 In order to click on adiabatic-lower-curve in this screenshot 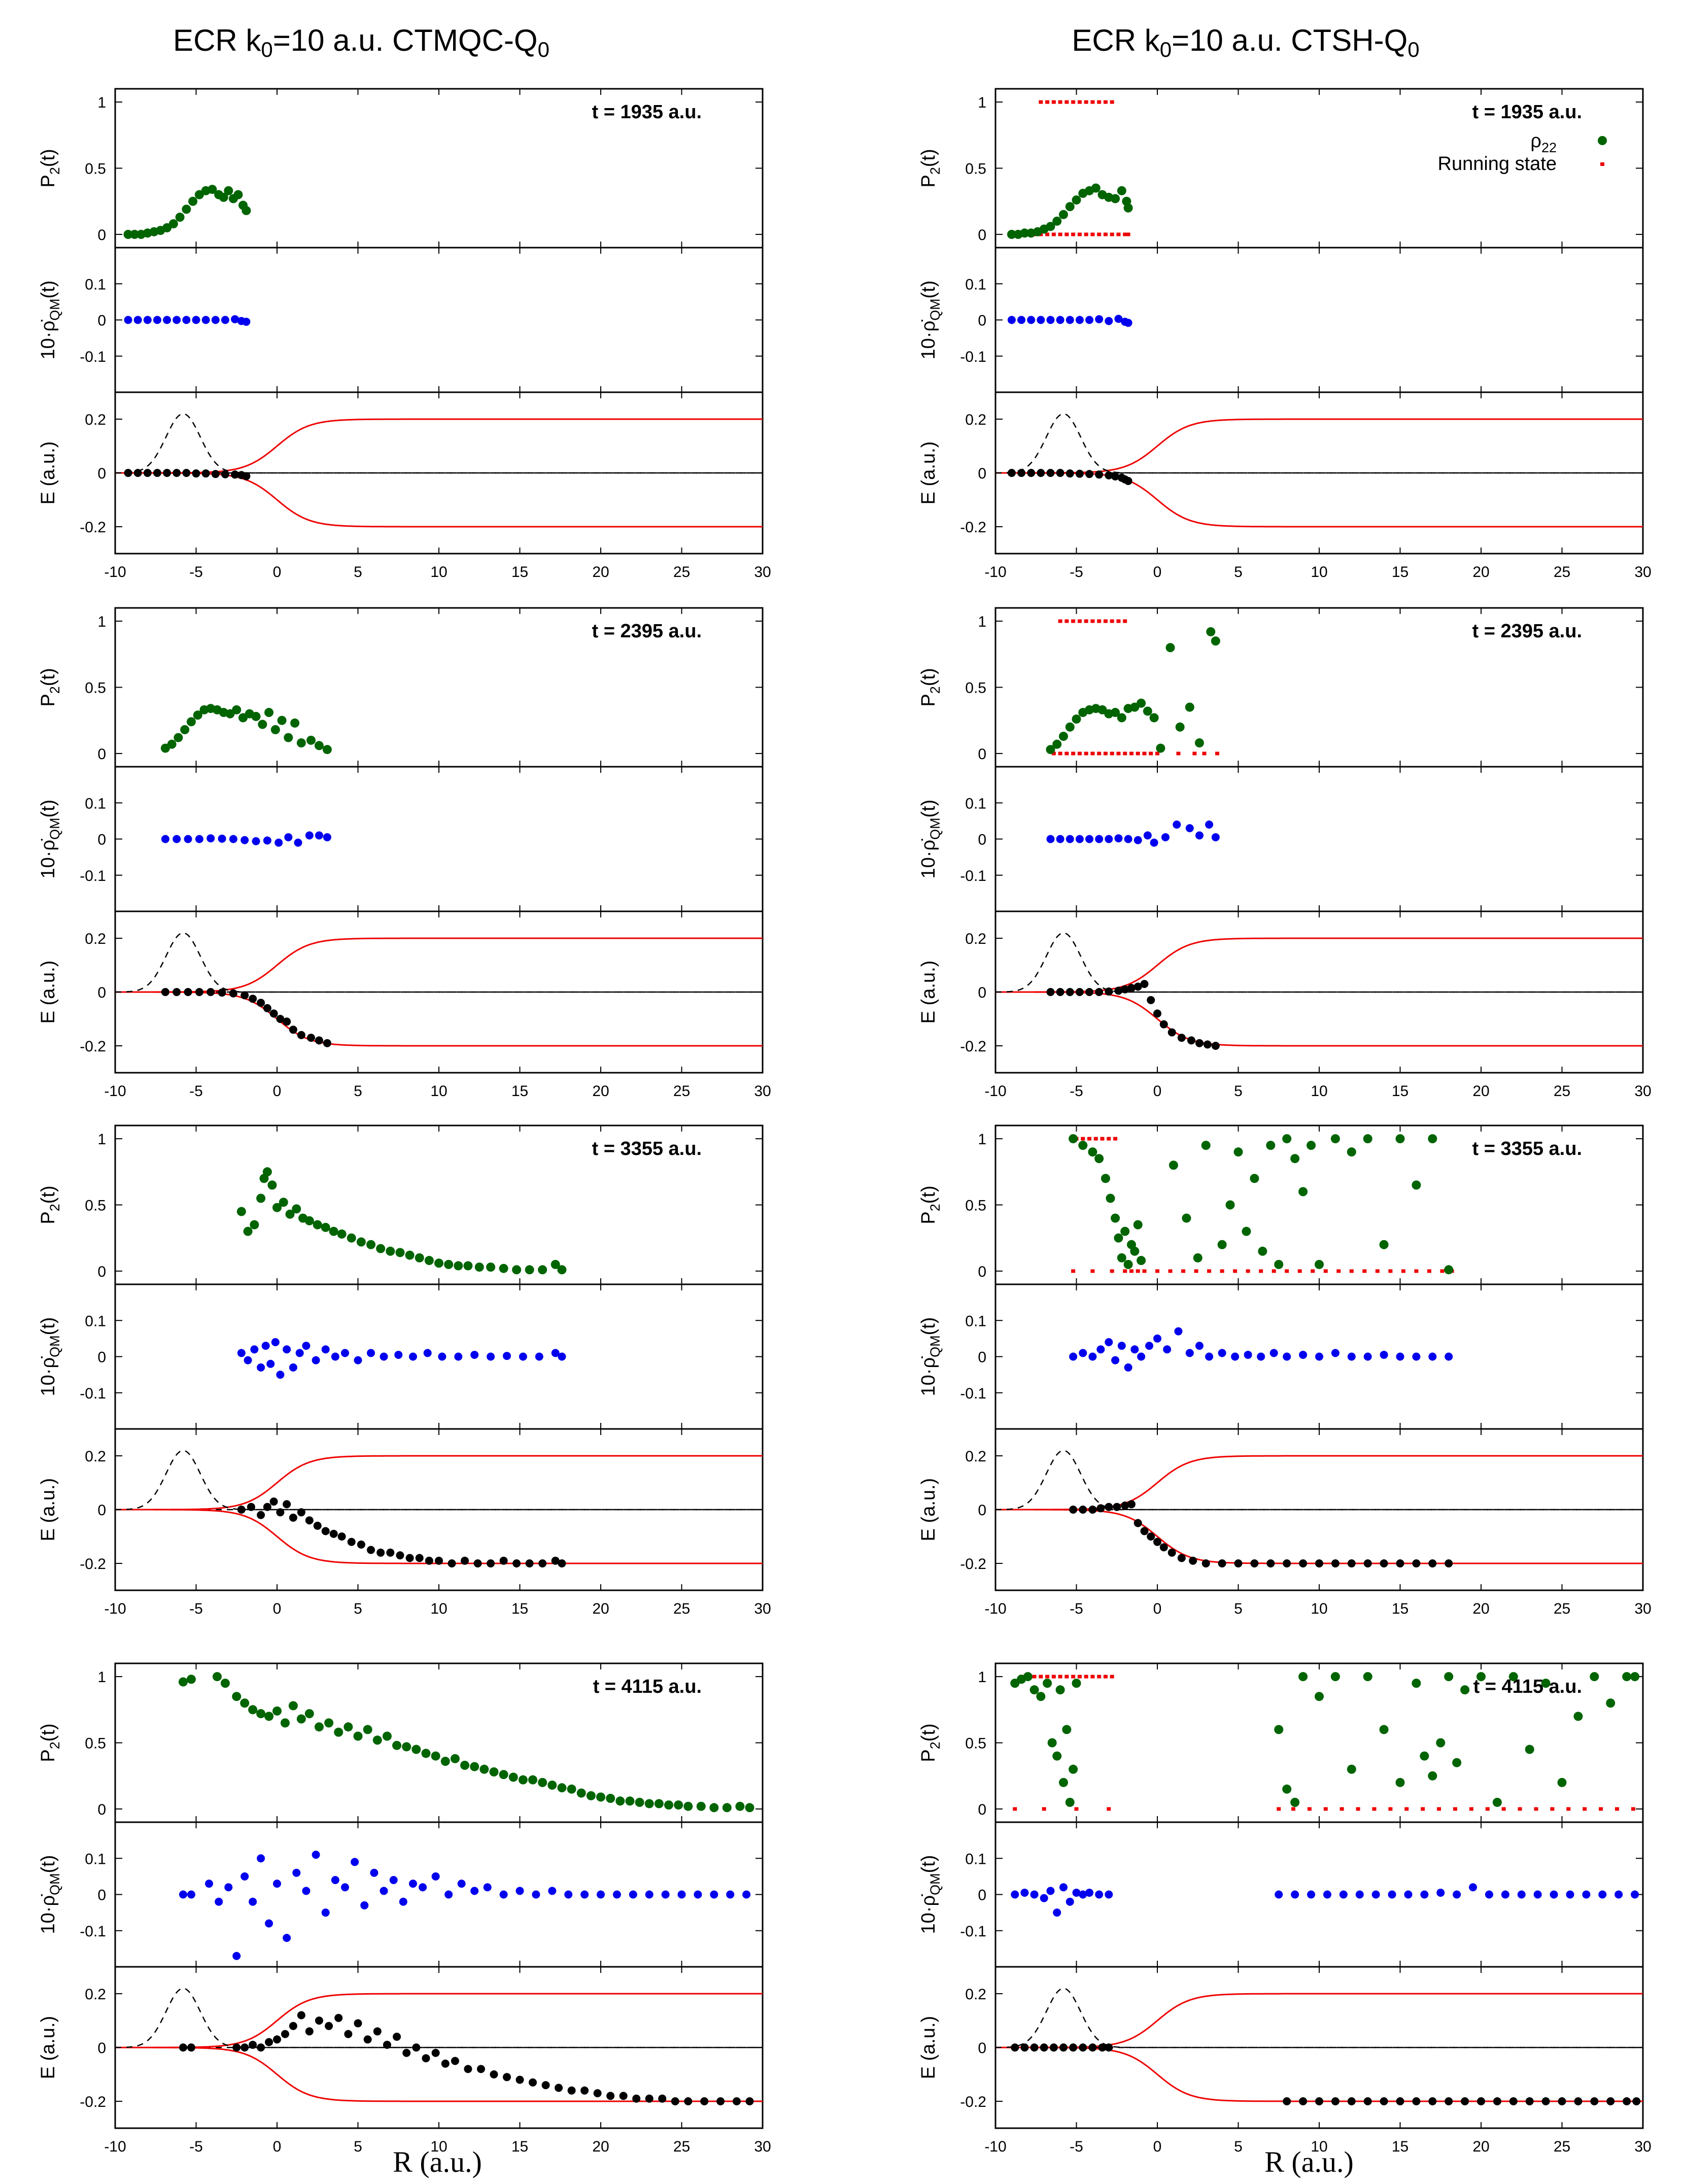, I will do `click(1319, 500)`.